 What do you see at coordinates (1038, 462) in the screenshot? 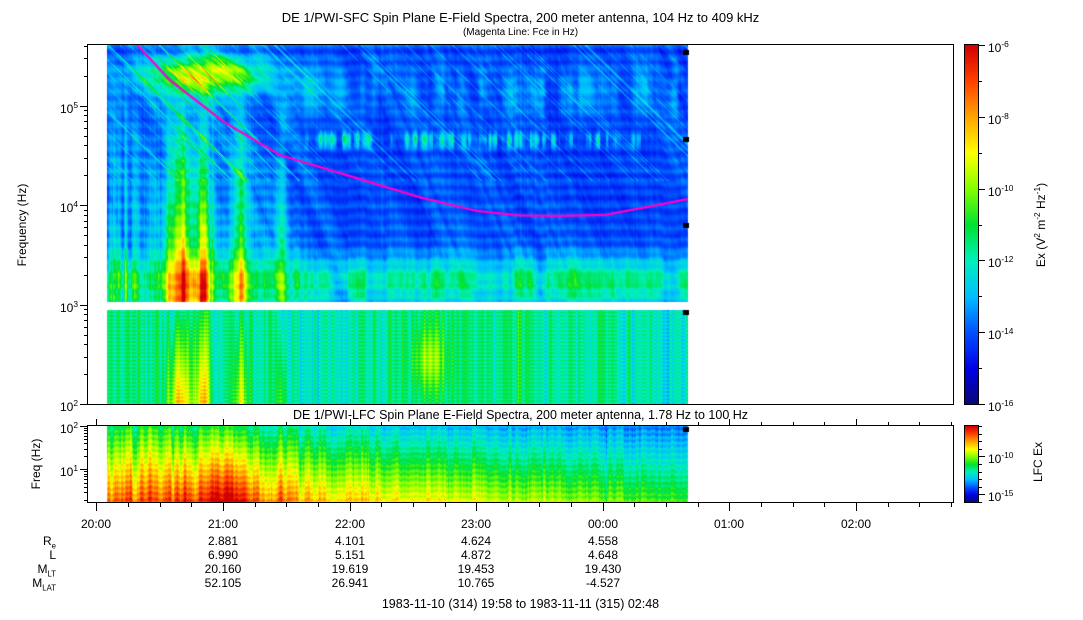
I see `lfc-colorbar-label: LFC Ex` at bounding box center [1038, 462].